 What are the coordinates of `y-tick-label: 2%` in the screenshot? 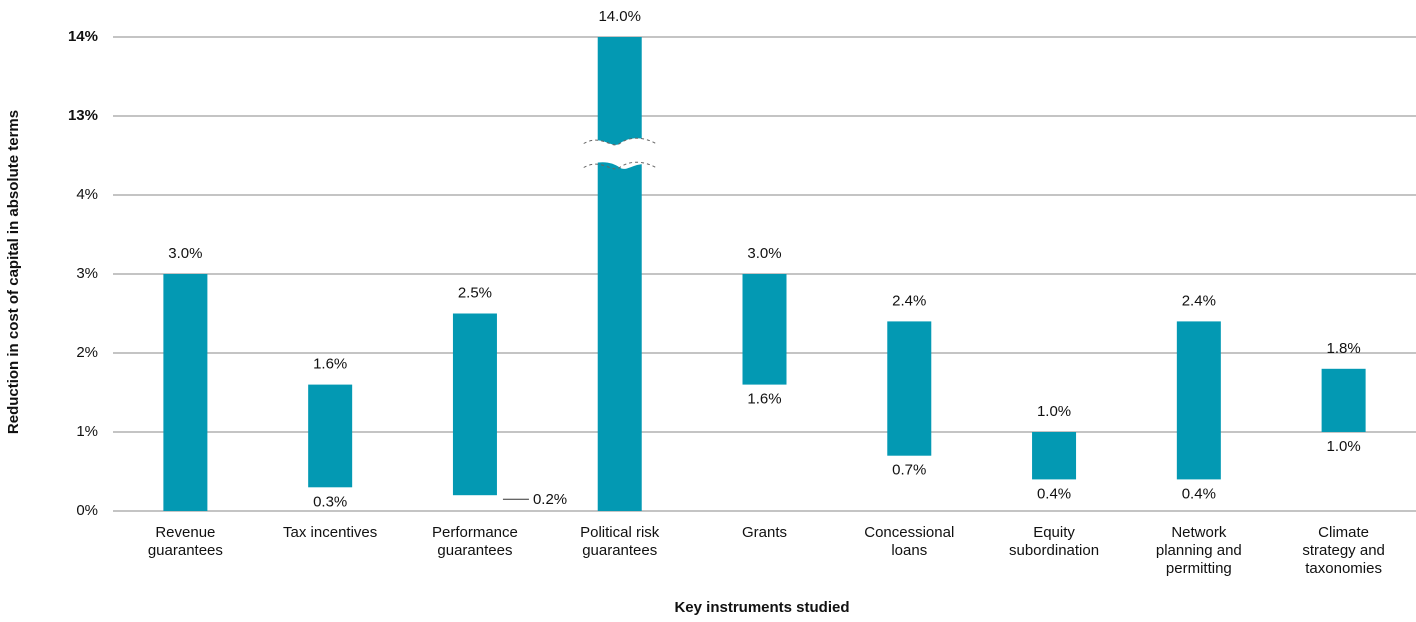 It's located at (87, 352).